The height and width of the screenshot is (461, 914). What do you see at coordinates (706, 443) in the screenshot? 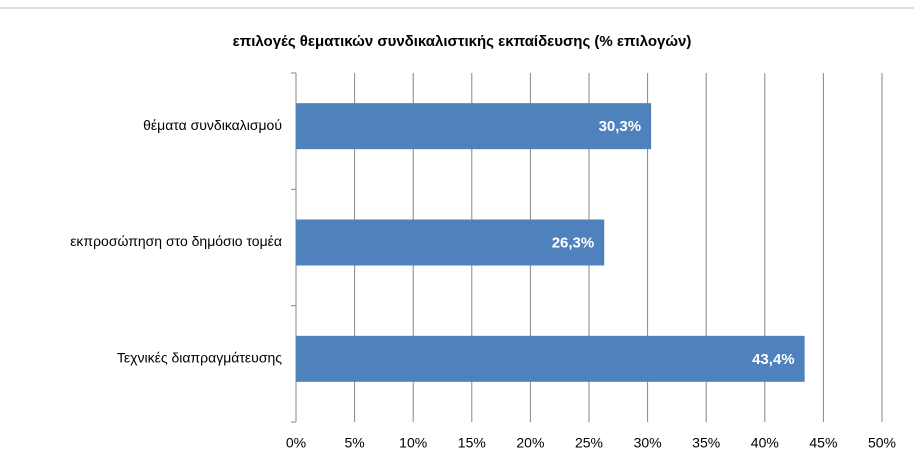
I see `x-tick-label: 35%` at bounding box center [706, 443].